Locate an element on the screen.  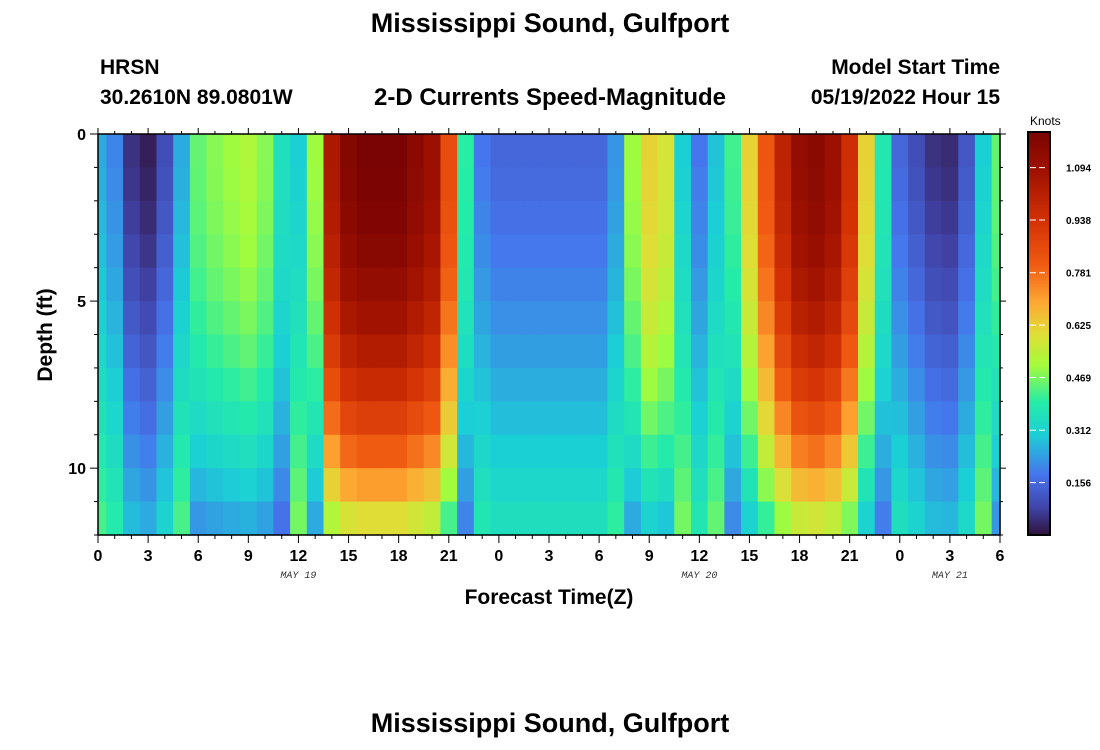
model-start-value: 05/19/2022 Hour 15 is located at coordinates (905, 97).